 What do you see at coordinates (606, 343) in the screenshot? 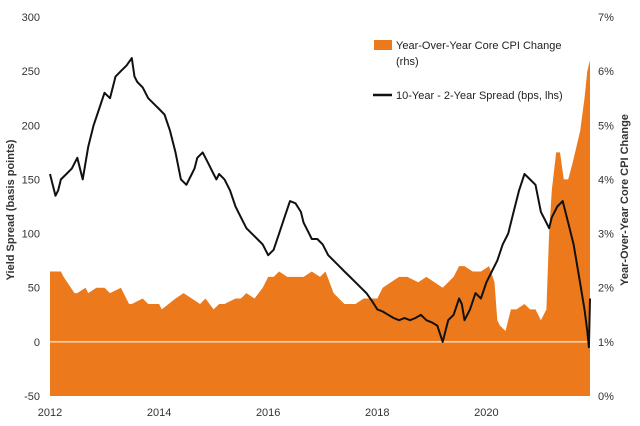
I see `right-tick-label: 1%` at bounding box center [606, 343].